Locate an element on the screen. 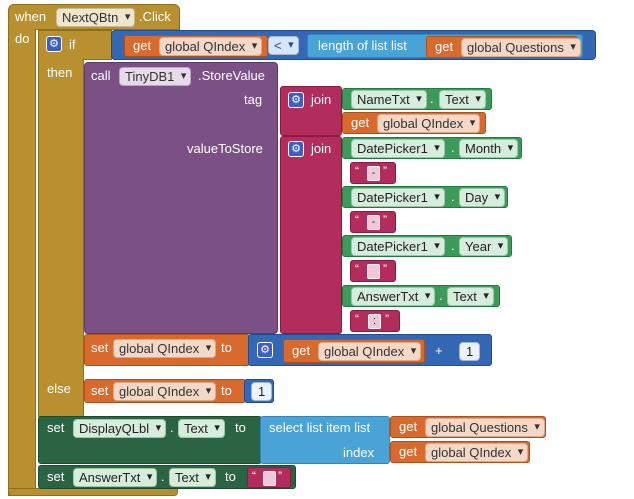 This screenshot has height=499, width=634. index-label: index is located at coordinates (359, 452).